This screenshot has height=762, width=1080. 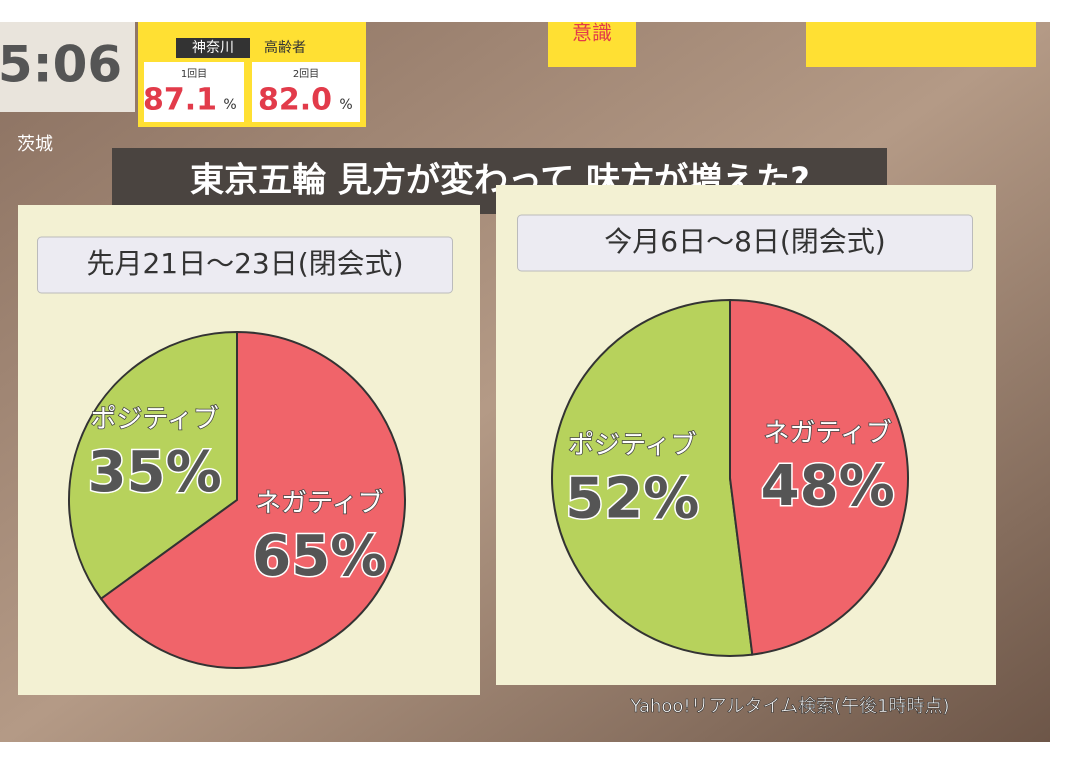 I want to click on dose1-label: 1回目, so click(x=194, y=74).